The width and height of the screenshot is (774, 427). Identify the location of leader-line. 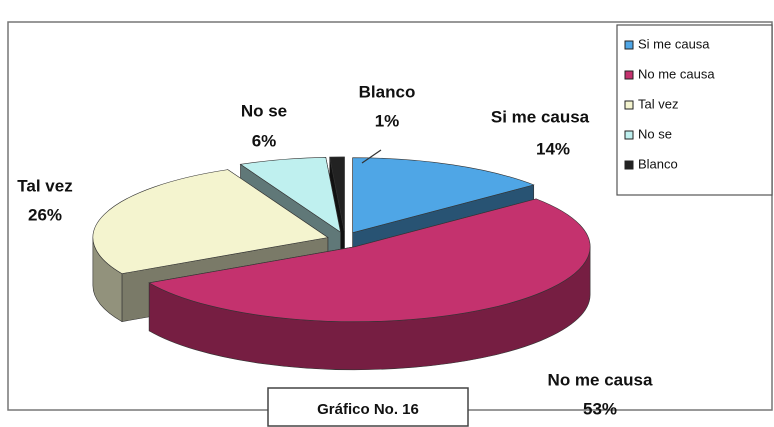
(371, 156).